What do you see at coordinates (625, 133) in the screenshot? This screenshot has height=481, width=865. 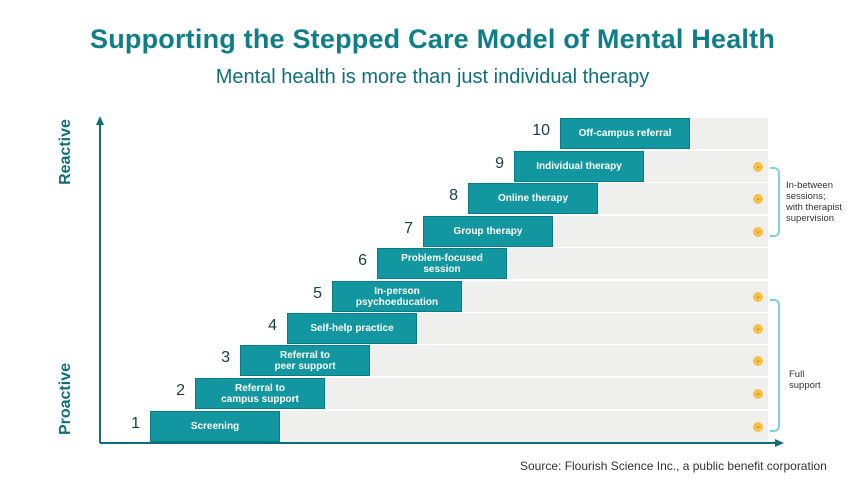 I see `step-box: Off-campus referral` at bounding box center [625, 133].